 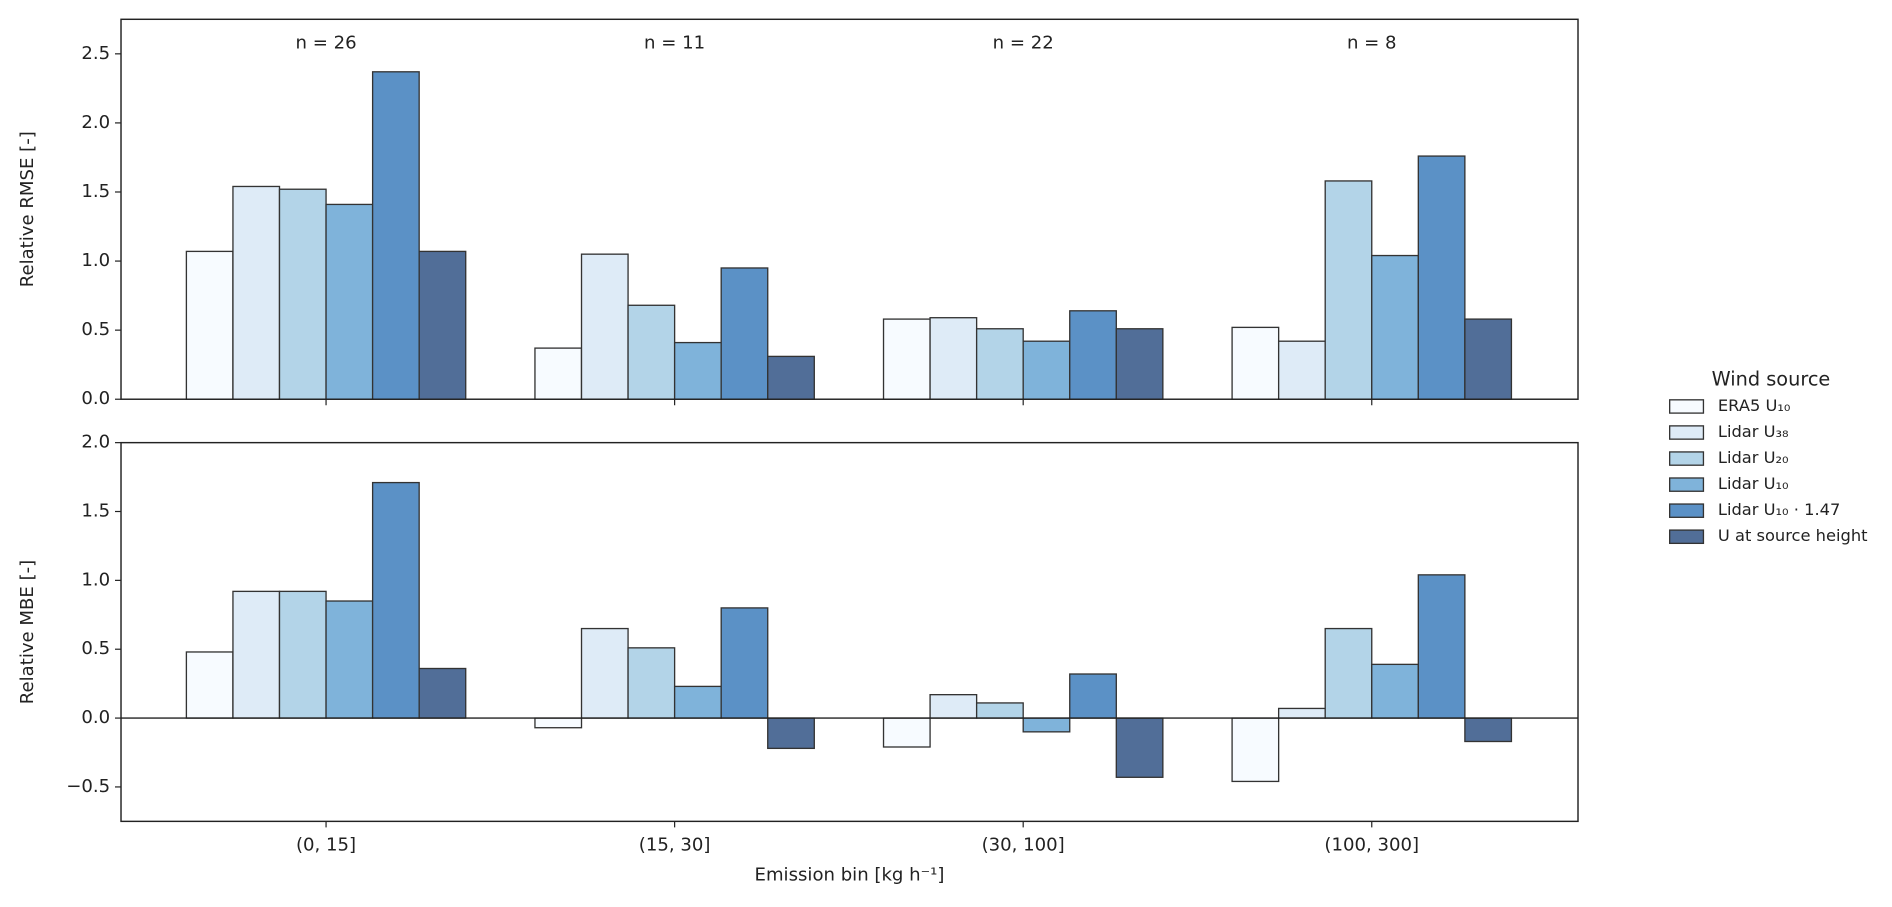 I want to click on x-axis-label: Emission bin [kg h⁻¹], so click(x=850, y=875).